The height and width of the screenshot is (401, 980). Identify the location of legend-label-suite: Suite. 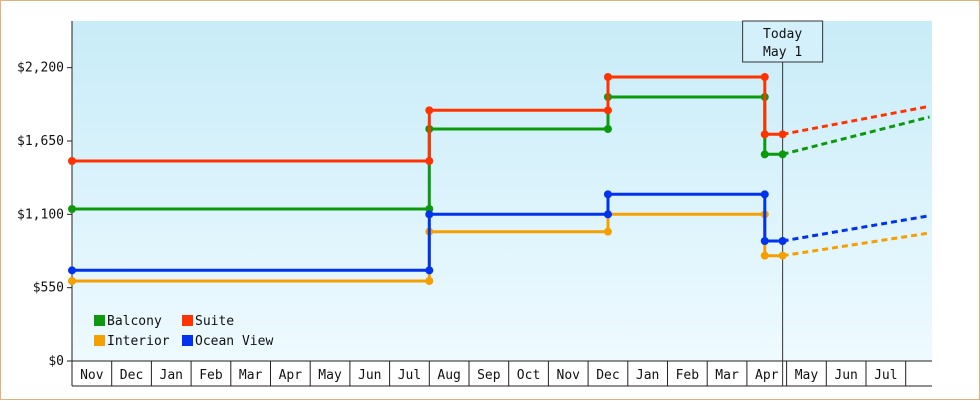
(214, 321).